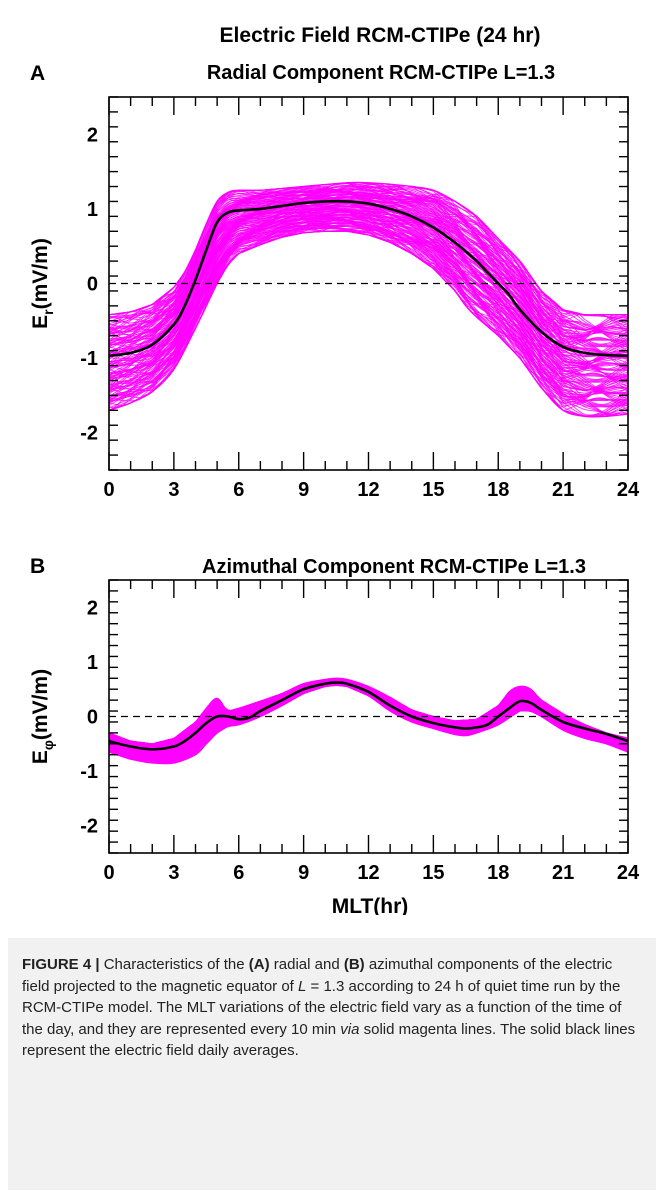  I want to click on caption-via: via, so click(349, 1029).